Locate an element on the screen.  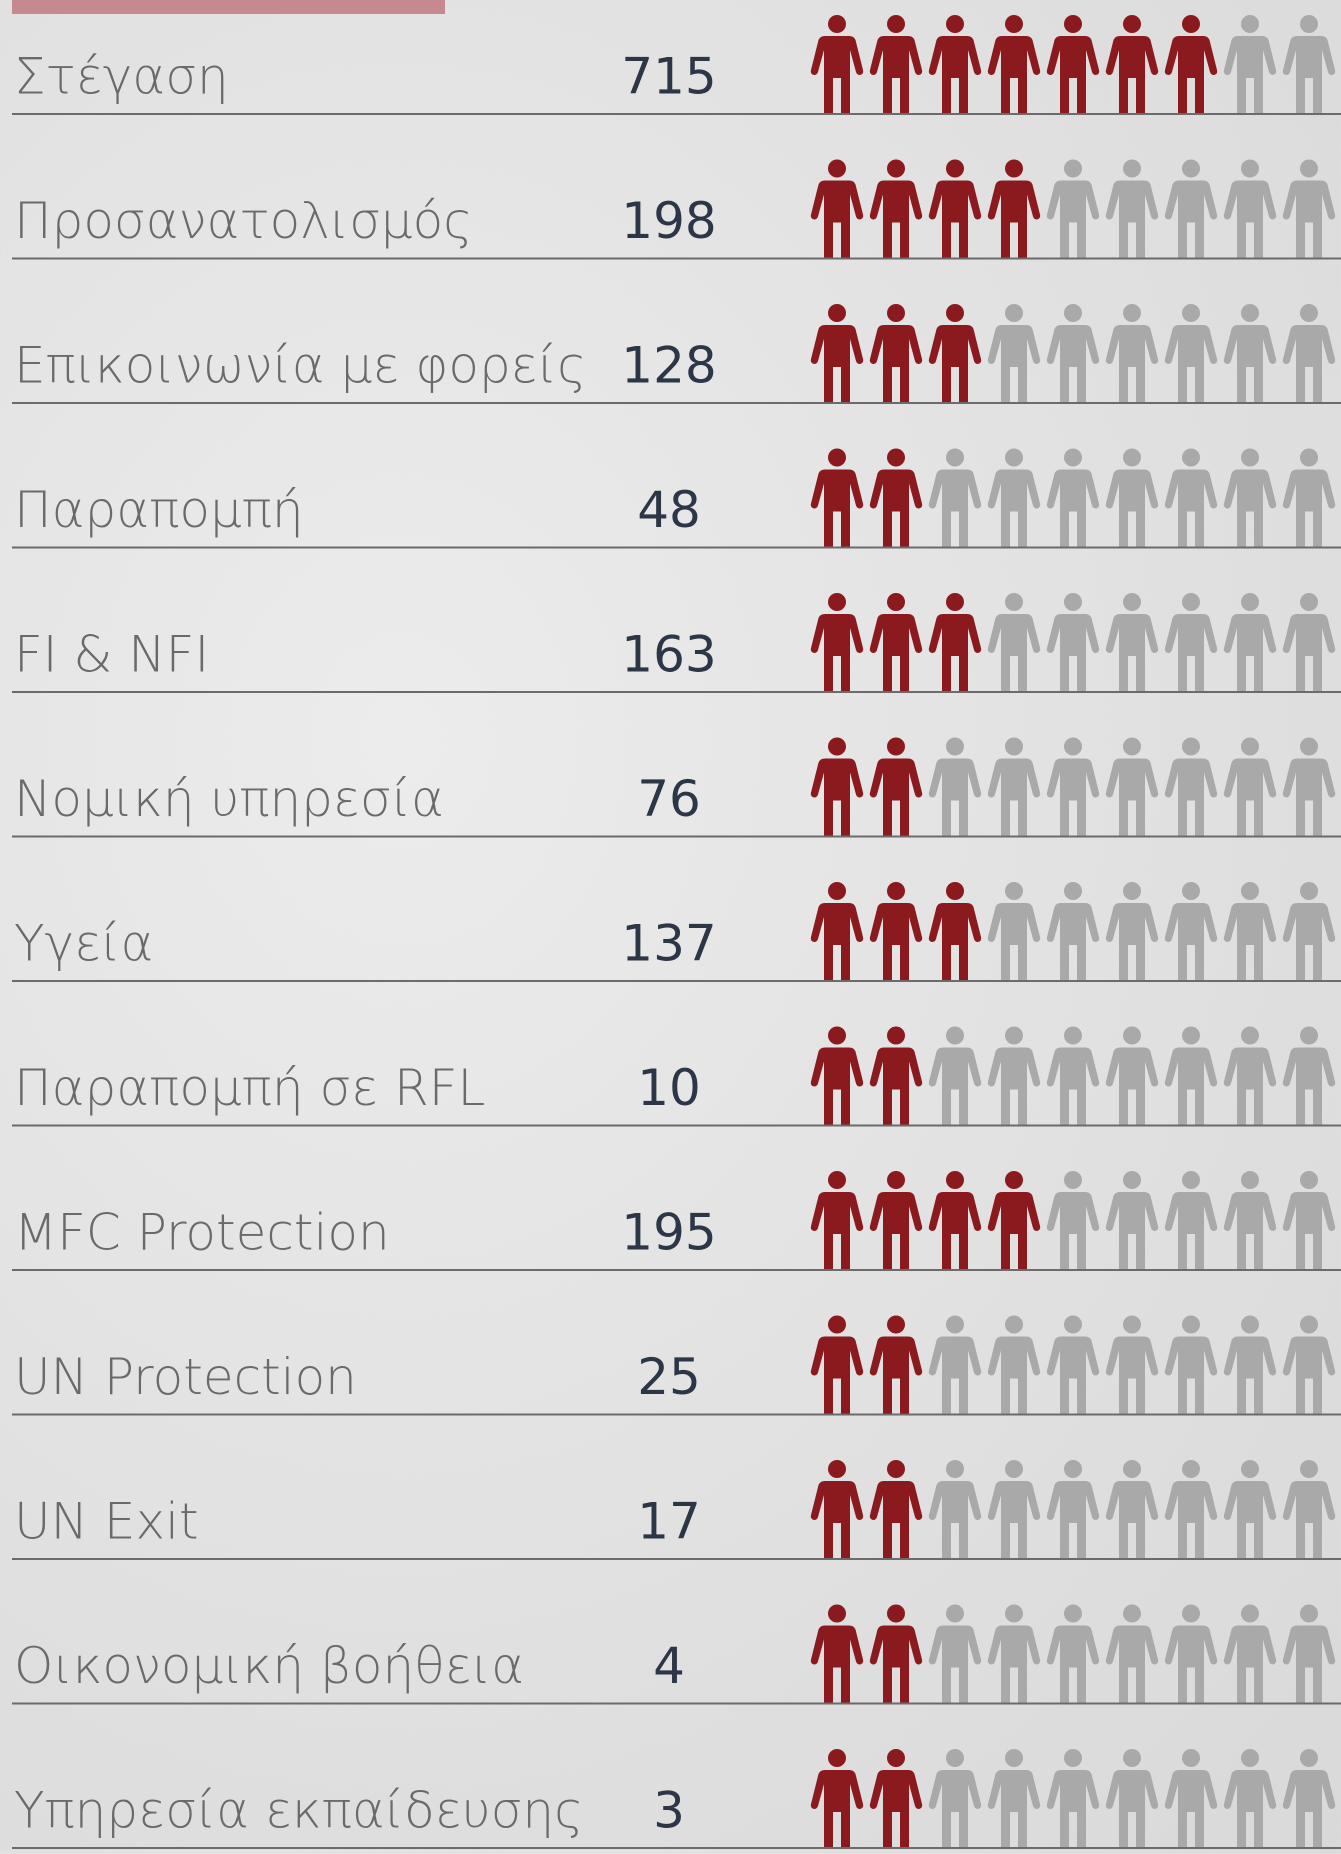
row-value: 195 is located at coordinates (668, 1233).